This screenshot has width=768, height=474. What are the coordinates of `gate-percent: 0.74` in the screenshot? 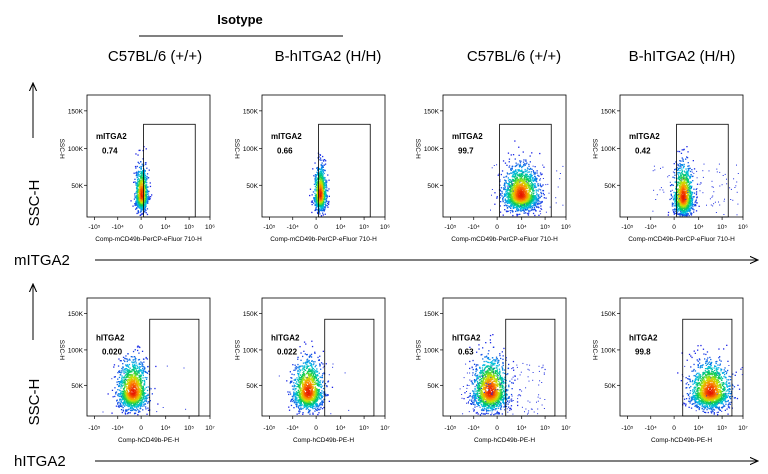 It's located at (110, 151).